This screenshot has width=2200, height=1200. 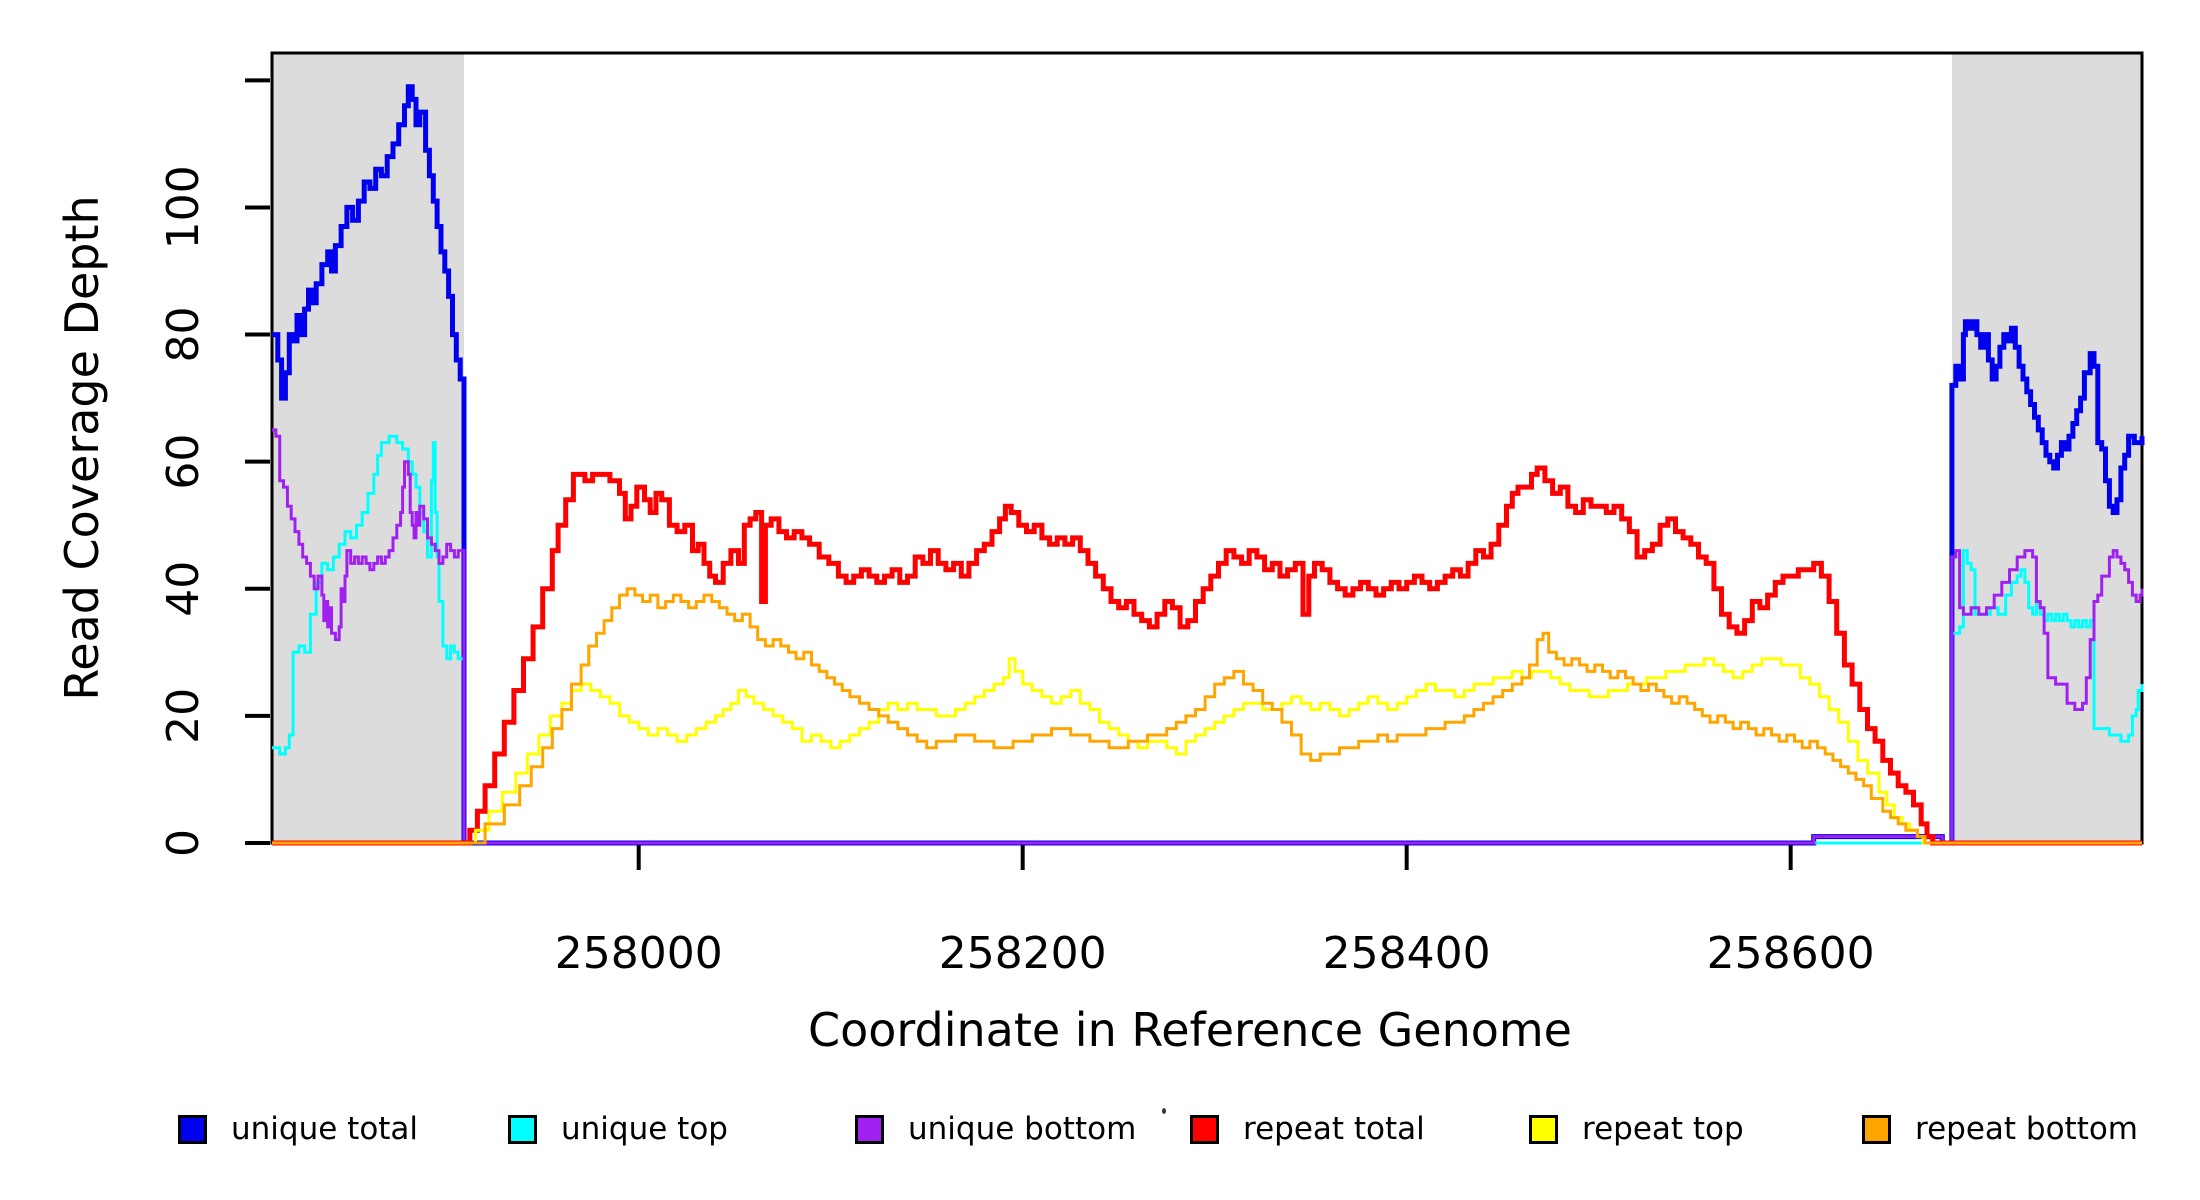 I want to click on x-tick-label: 258000, so click(x=639, y=953).